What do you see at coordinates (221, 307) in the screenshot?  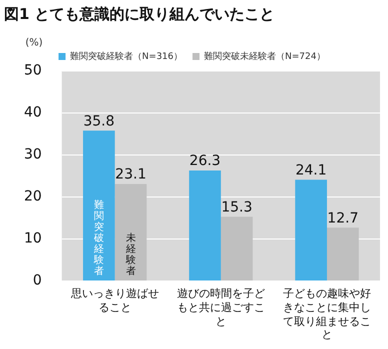 I see `x-tick-label: 遊びの時間を子どもと共に過ごすこと` at bounding box center [221, 307].